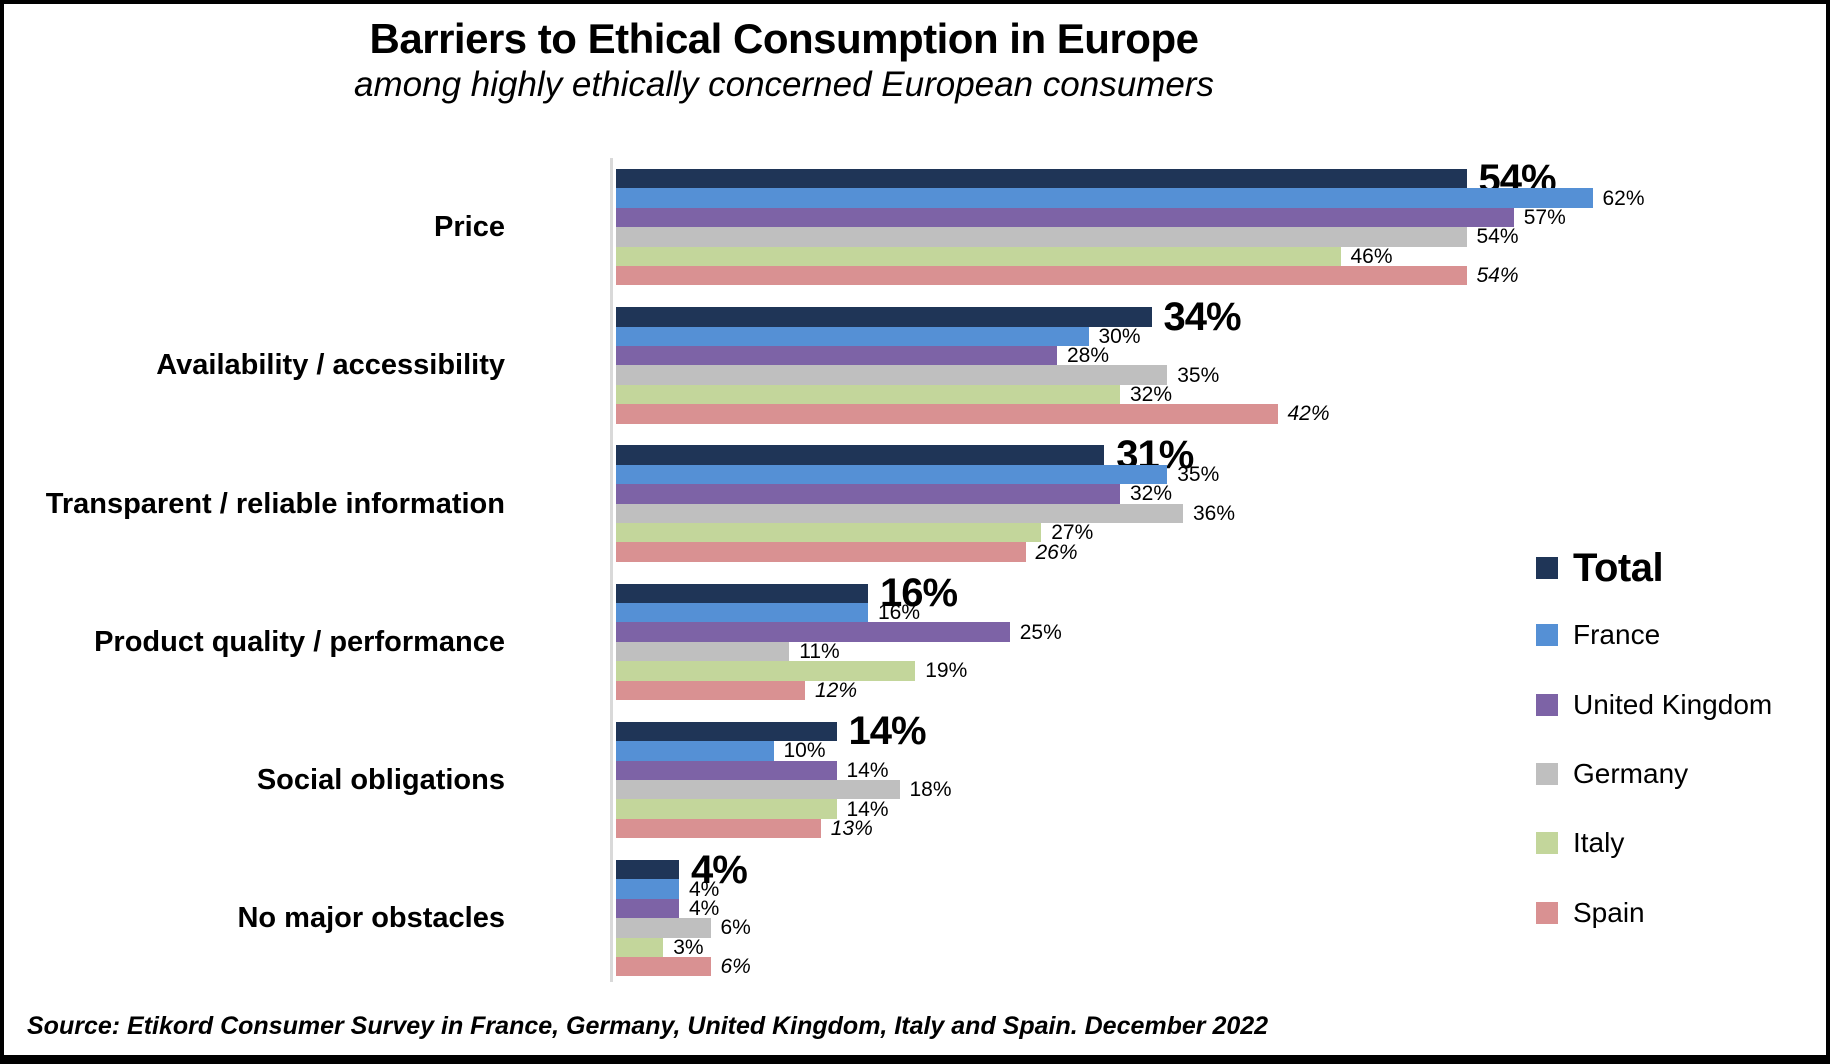  What do you see at coordinates (867, 770) in the screenshot?
I see `value-label-united-kingdom-social-obligations: 14%` at bounding box center [867, 770].